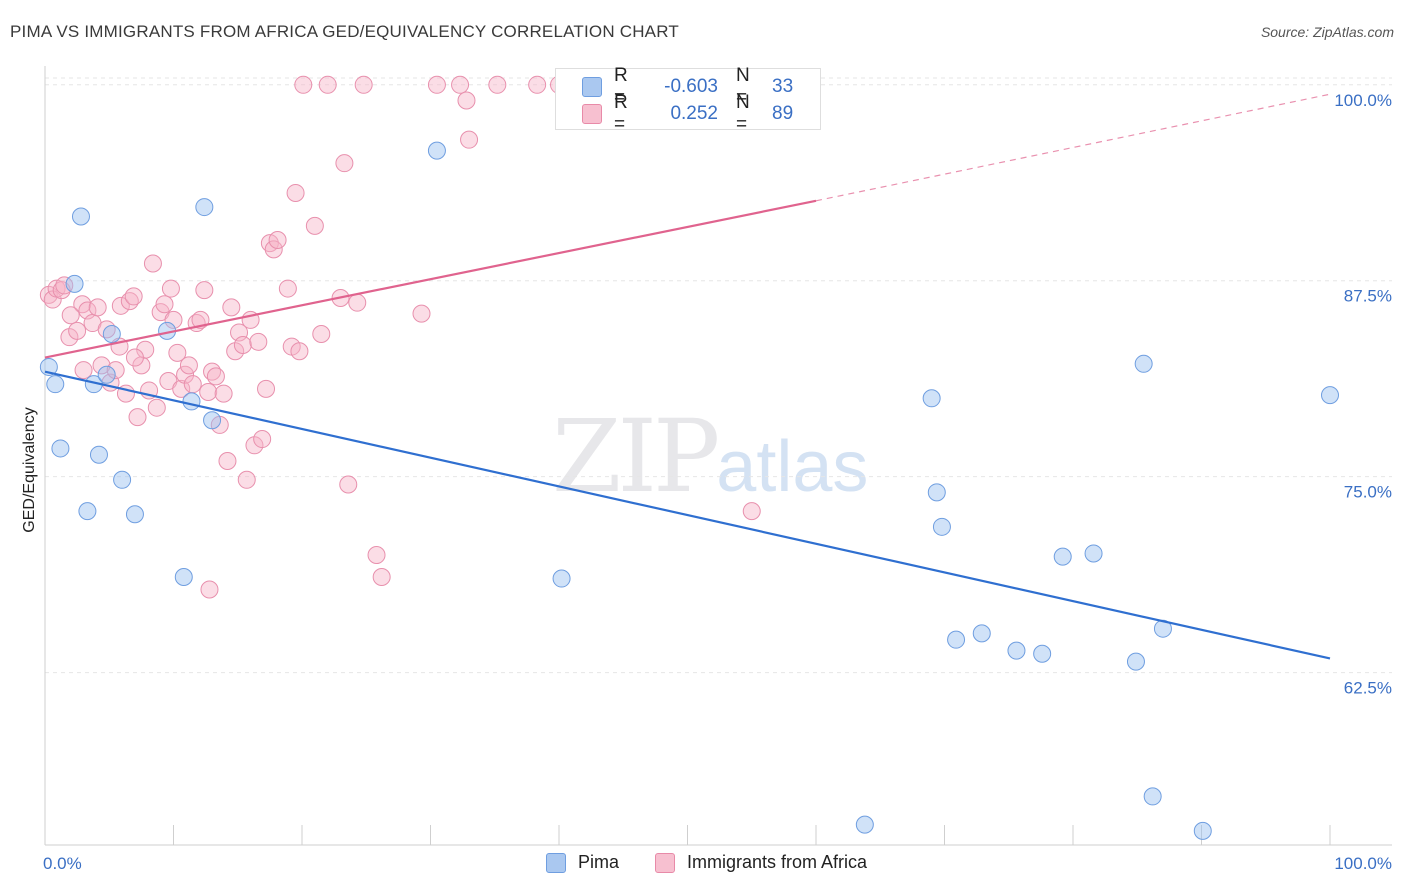 Image resolution: width=1406 pixels, height=892 pixels. Describe the element at coordinates (1327, 32) in the screenshot. I see `source-label: Source: ZipAtlas.com` at that location.